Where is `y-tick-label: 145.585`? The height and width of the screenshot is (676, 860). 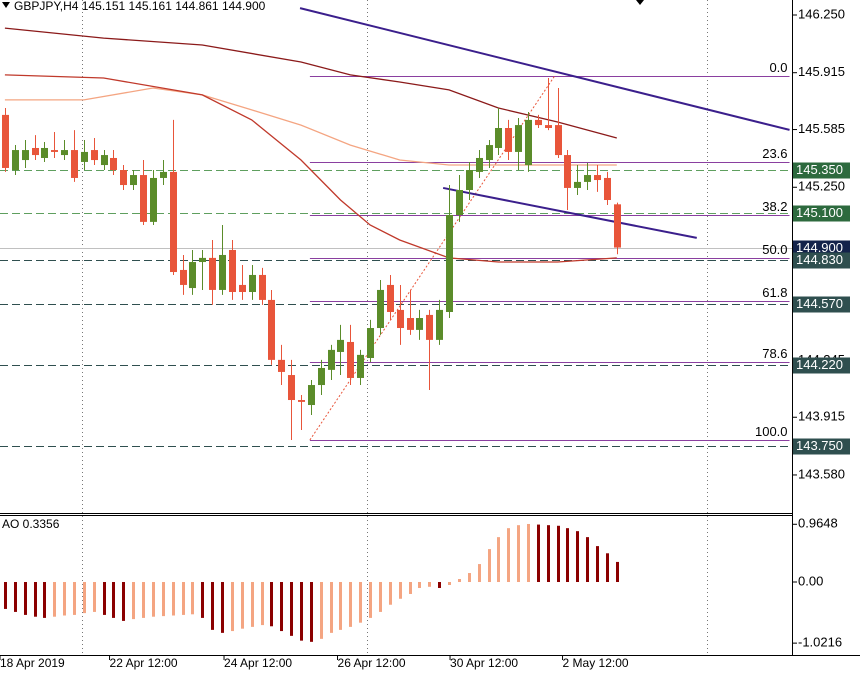
y-tick-label: 145.585 is located at coordinates (821, 128).